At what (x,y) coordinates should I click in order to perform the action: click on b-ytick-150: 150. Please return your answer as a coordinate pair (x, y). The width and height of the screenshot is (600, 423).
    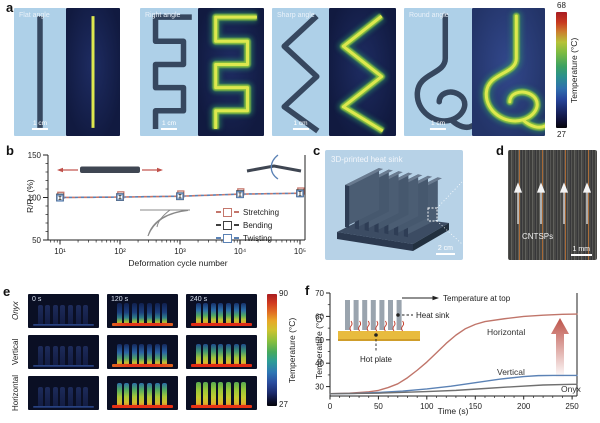
    Looking at the image, I should click on (35, 155).